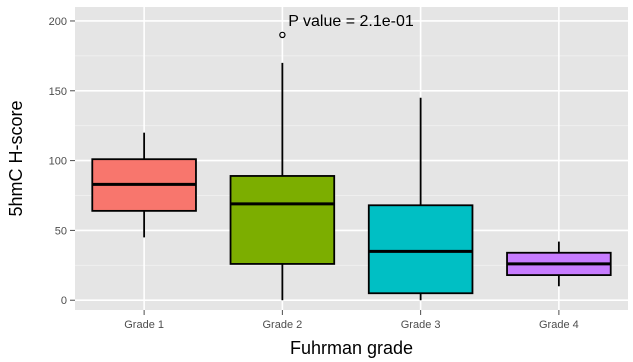 The width and height of the screenshot is (633, 362). What do you see at coordinates (16, 158) in the screenshot?
I see `y-axis-title: 5hmC H-score` at bounding box center [16, 158].